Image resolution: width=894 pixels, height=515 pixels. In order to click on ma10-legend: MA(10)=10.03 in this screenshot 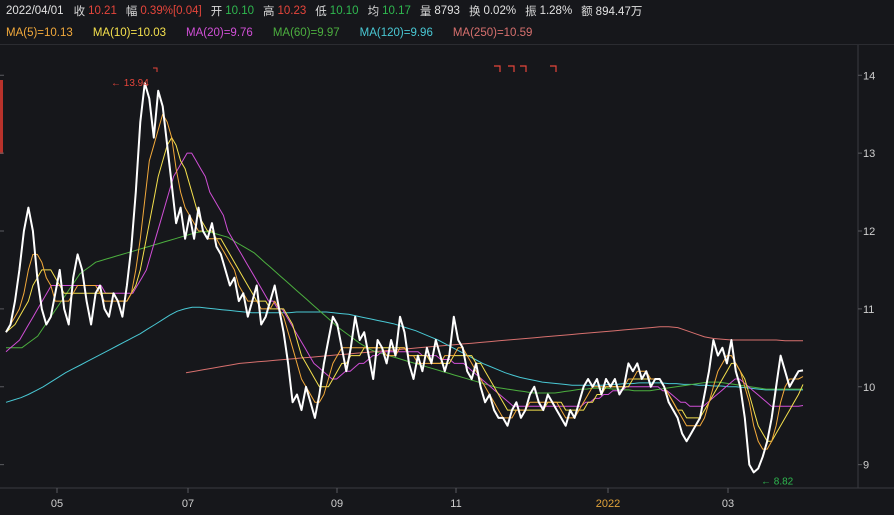, I will do `click(129, 33)`.